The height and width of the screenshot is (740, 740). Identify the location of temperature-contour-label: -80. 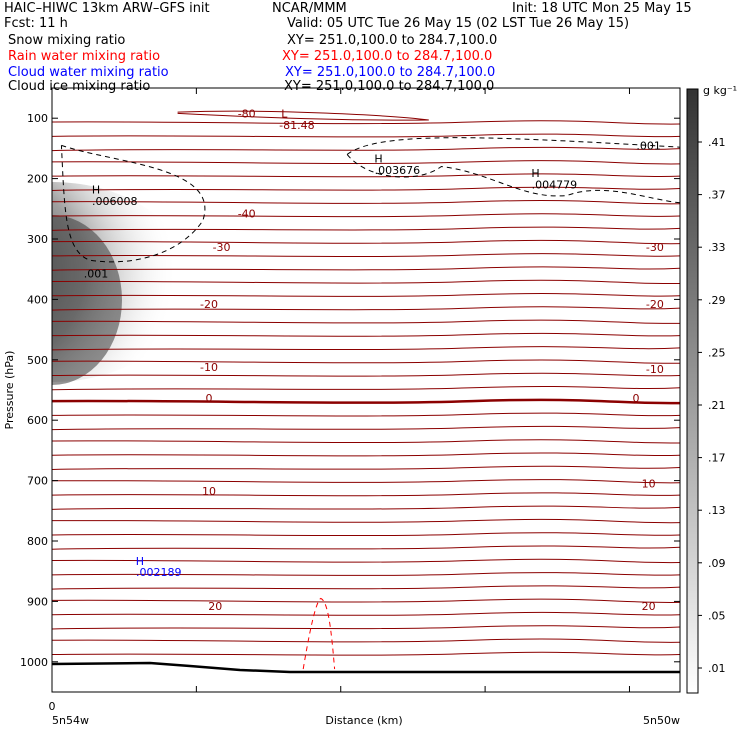
(247, 113).